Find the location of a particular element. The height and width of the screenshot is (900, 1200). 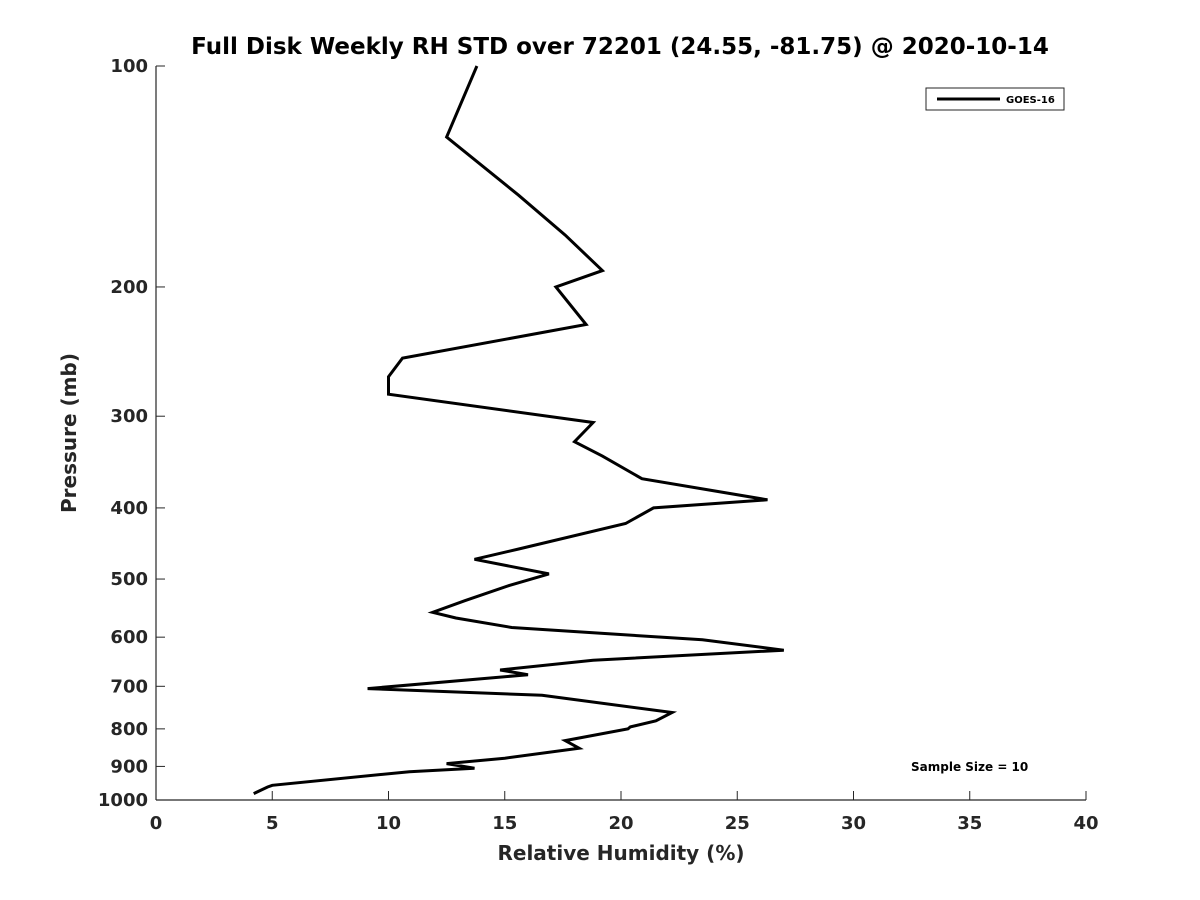

legend-label-goes-16: GOES-16 is located at coordinates (1030, 100).